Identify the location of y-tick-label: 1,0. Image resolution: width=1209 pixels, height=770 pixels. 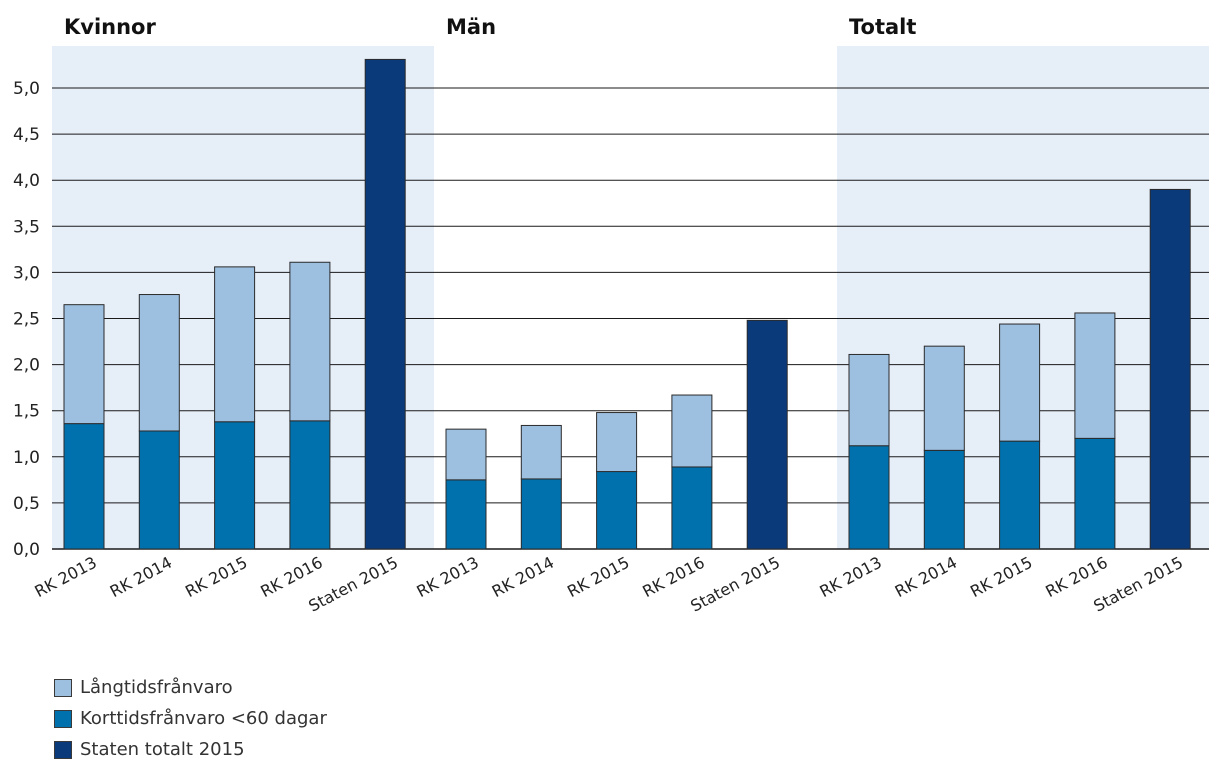
(26, 458).